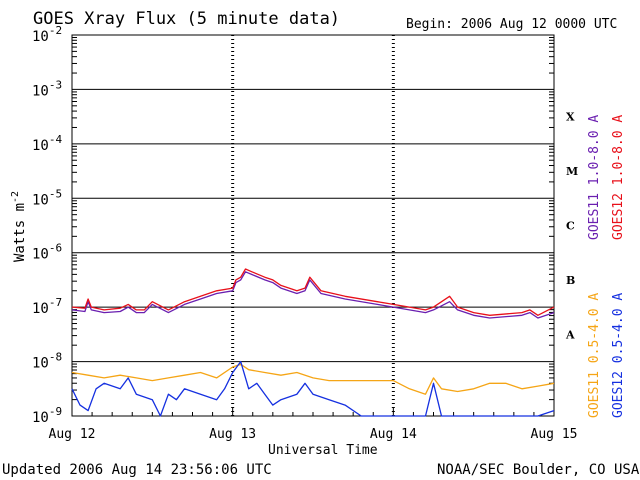 The image size is (640, 480). Describe the element at coordinates (47, 34) in the screenshot. I see `y-tick-label: 10⁻²` at that location.